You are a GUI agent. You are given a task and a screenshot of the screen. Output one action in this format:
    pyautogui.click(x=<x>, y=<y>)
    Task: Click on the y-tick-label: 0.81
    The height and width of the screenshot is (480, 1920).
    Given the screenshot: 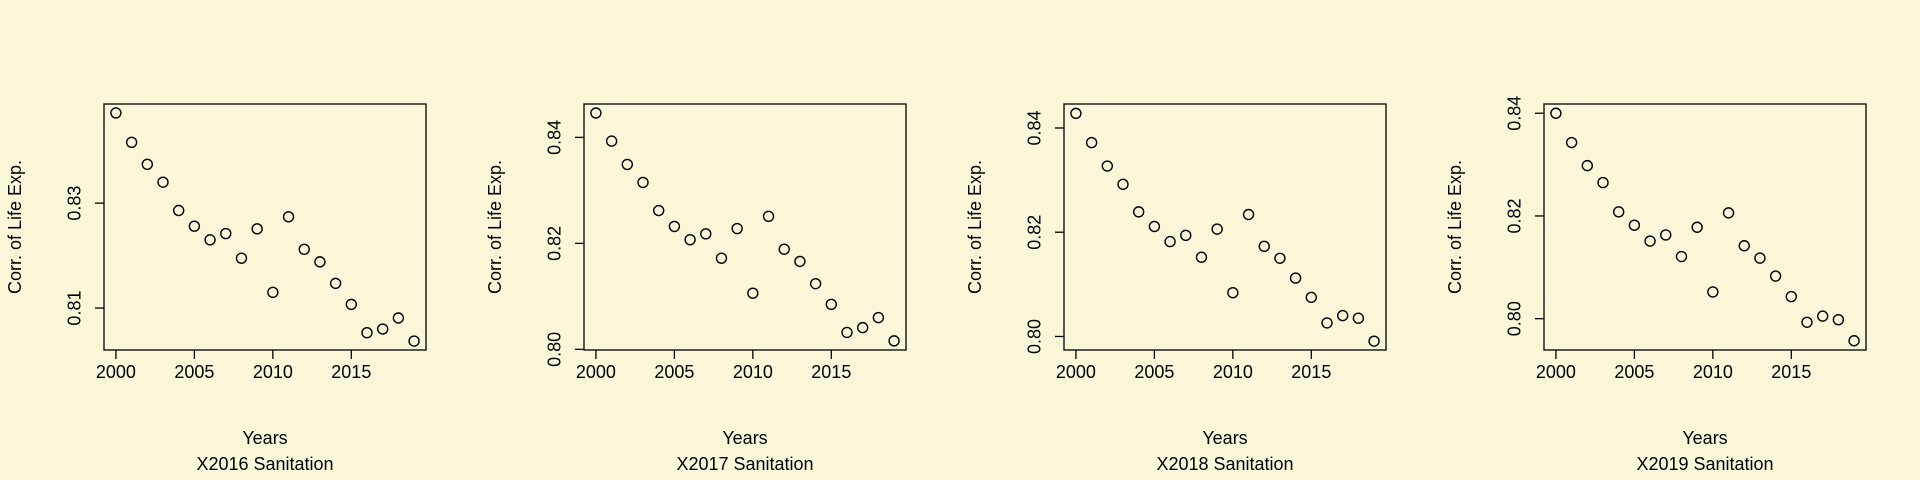 What is the action you would take?
    pyautogui.click(x=75, y=308)
    